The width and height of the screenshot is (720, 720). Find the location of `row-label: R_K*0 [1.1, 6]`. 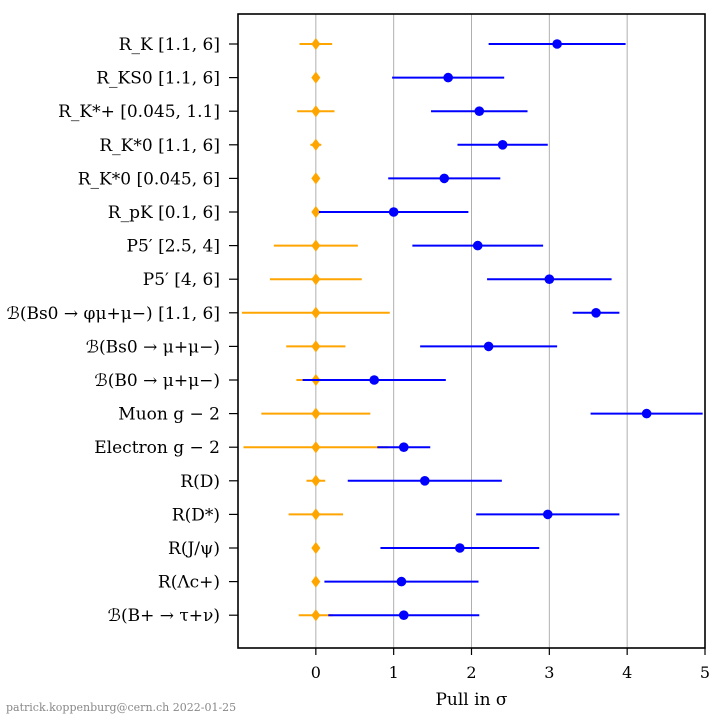

row-label: R_K*0 [1.1, 6] is located at coordinates (159, 146).